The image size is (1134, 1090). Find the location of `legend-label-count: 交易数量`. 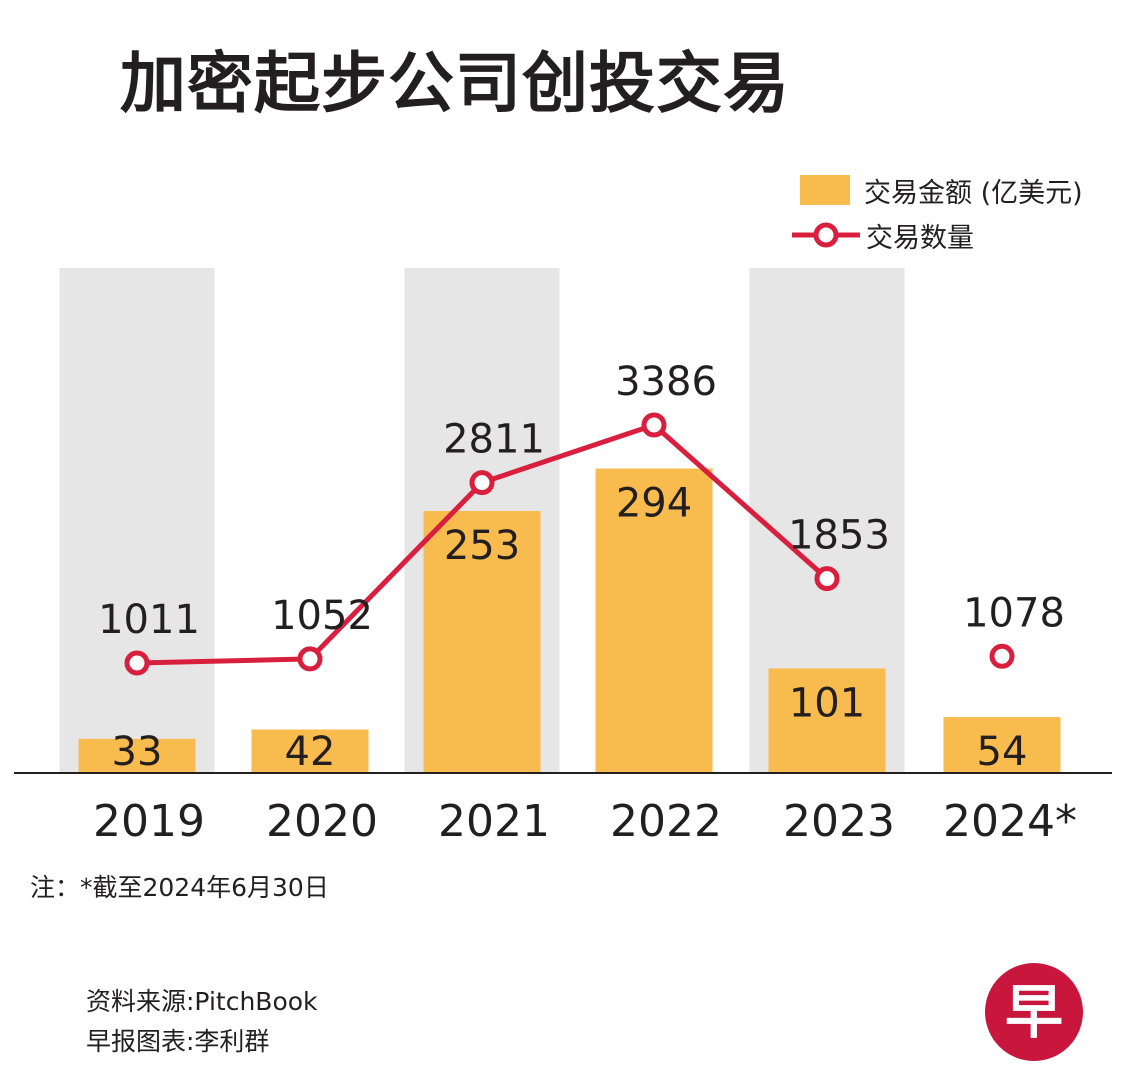

legend-label-count: 交易数量 is located at coordinates (920, 238).